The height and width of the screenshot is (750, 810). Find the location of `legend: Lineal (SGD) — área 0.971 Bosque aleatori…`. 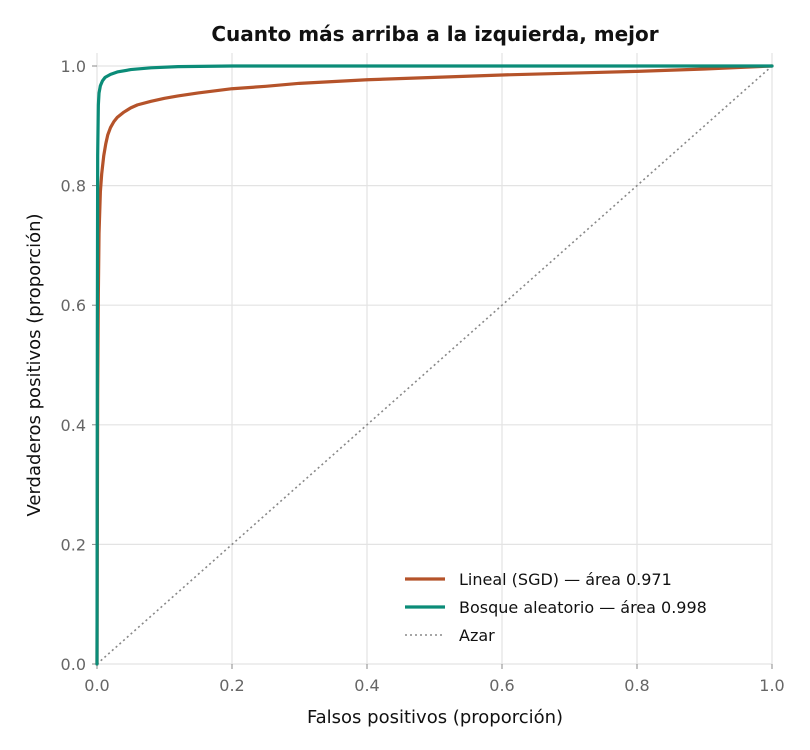

legend: Lineal (SGD) — área 0.971 Bosque aleatori… is located at coordinates (556, 607).